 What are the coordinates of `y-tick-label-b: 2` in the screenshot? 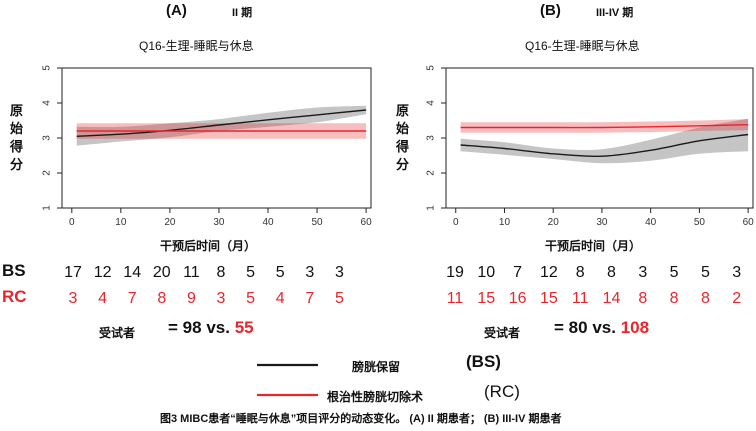 It's located at (431, 173).